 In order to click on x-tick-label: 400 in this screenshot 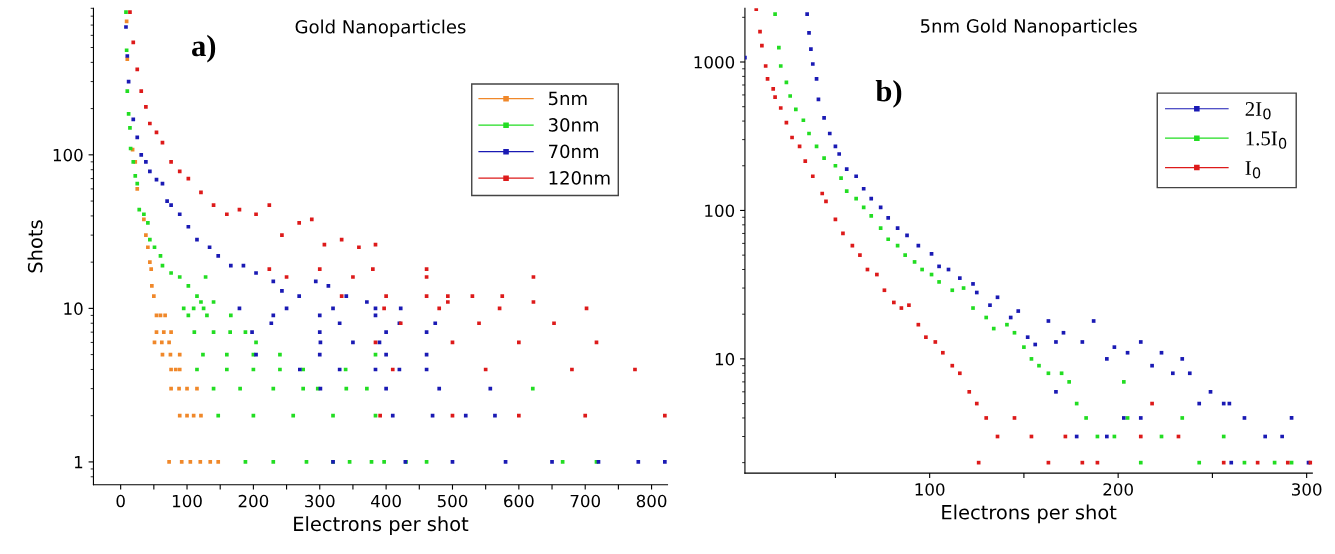, I will do `click(386, 501)`.